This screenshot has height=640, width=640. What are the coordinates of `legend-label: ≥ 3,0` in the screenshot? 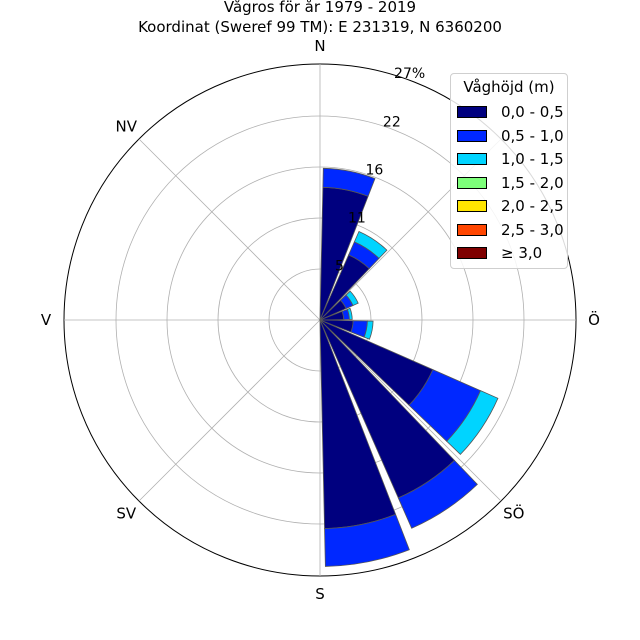 It's located at (522, 253).